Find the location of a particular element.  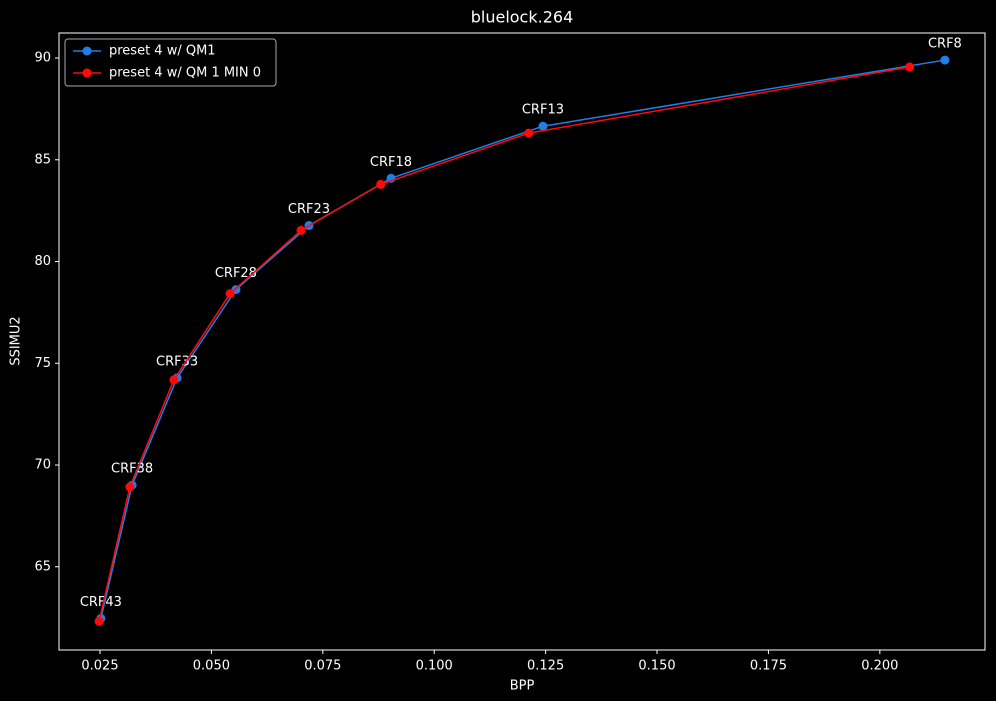

point-label: CRF28 is located at coordinates (236, 273).